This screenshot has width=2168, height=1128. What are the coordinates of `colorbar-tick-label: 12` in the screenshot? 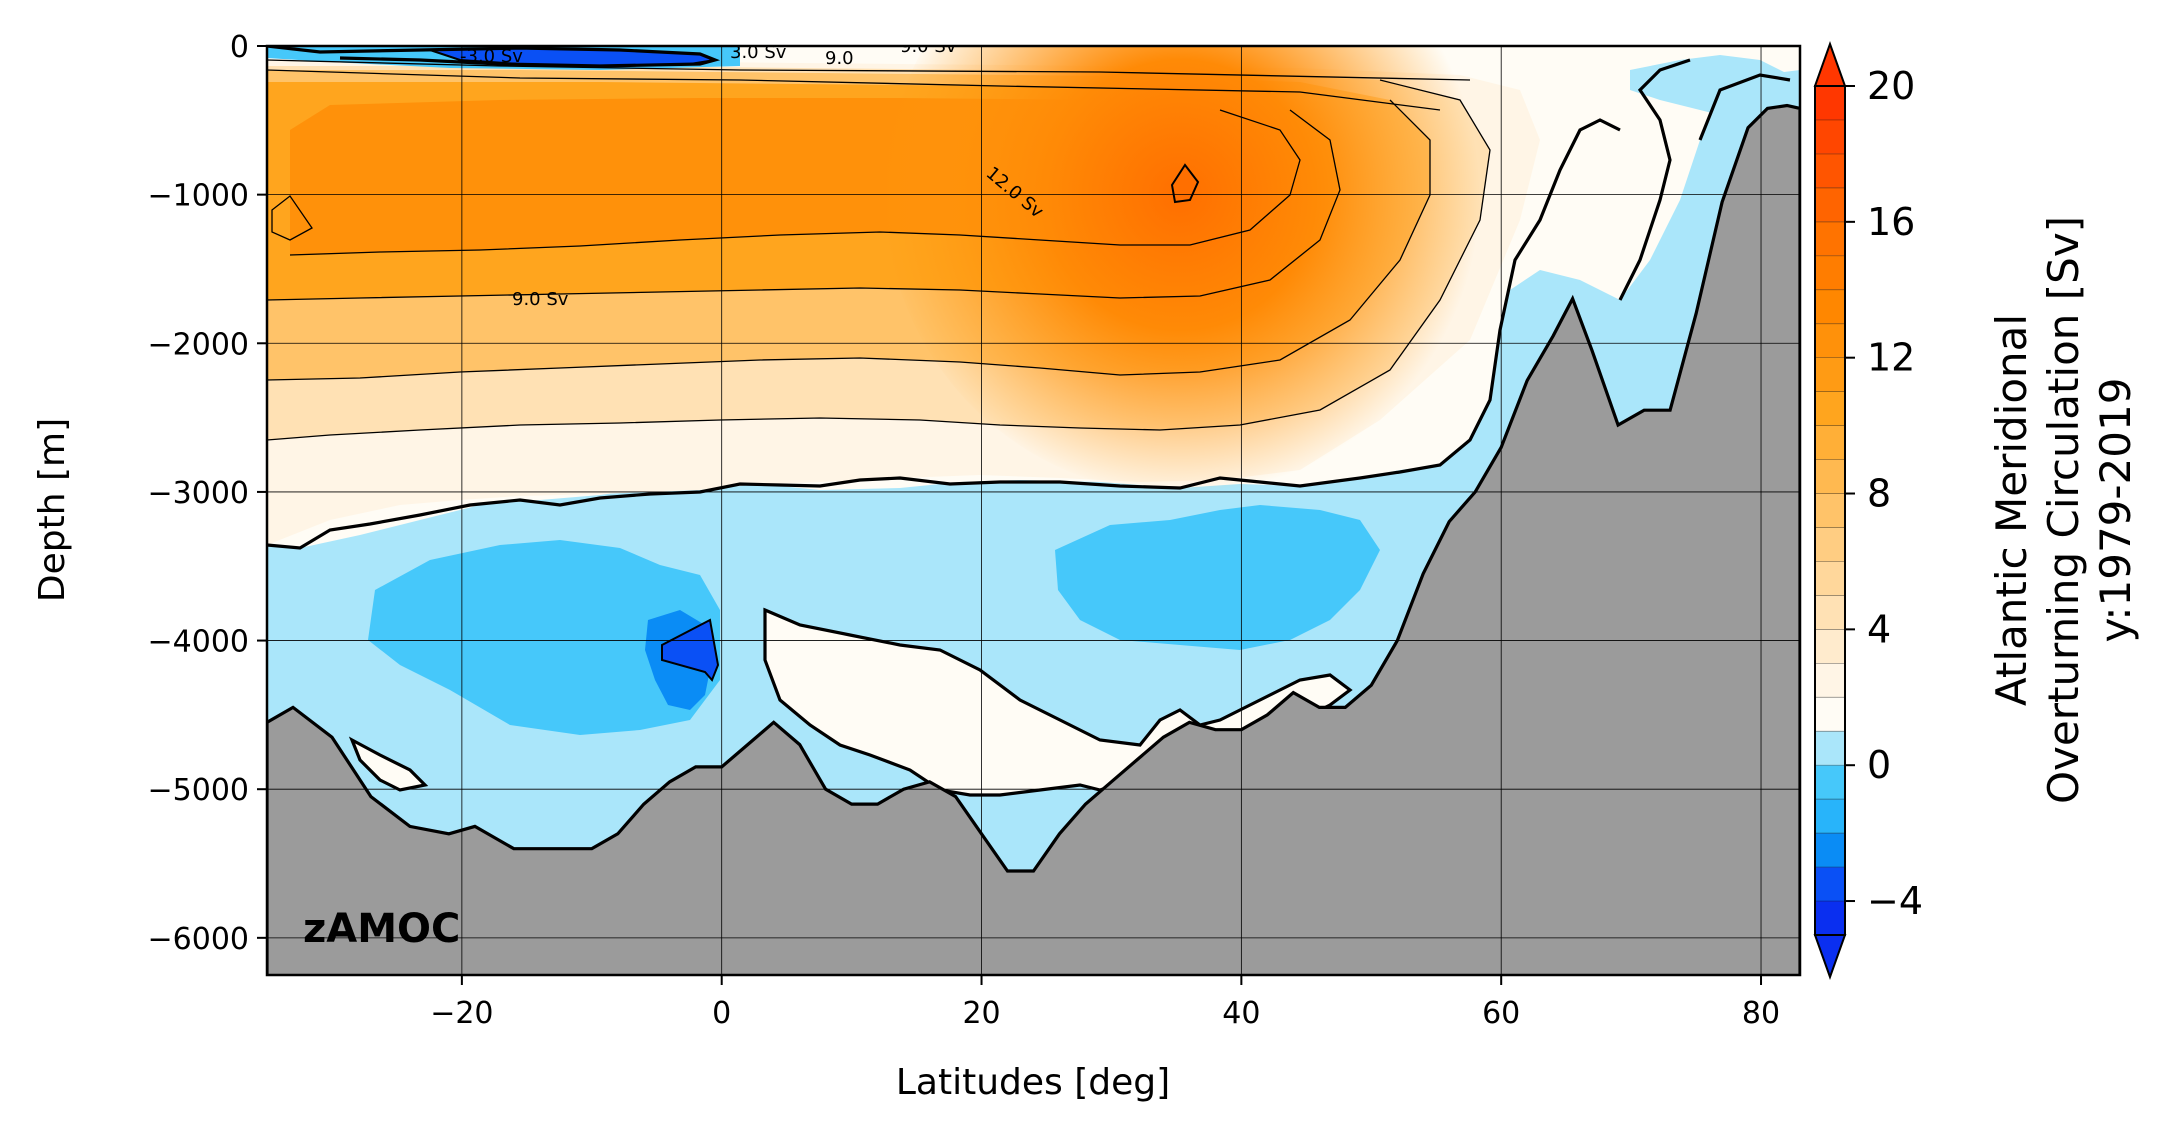 It's located at (1891, 358).